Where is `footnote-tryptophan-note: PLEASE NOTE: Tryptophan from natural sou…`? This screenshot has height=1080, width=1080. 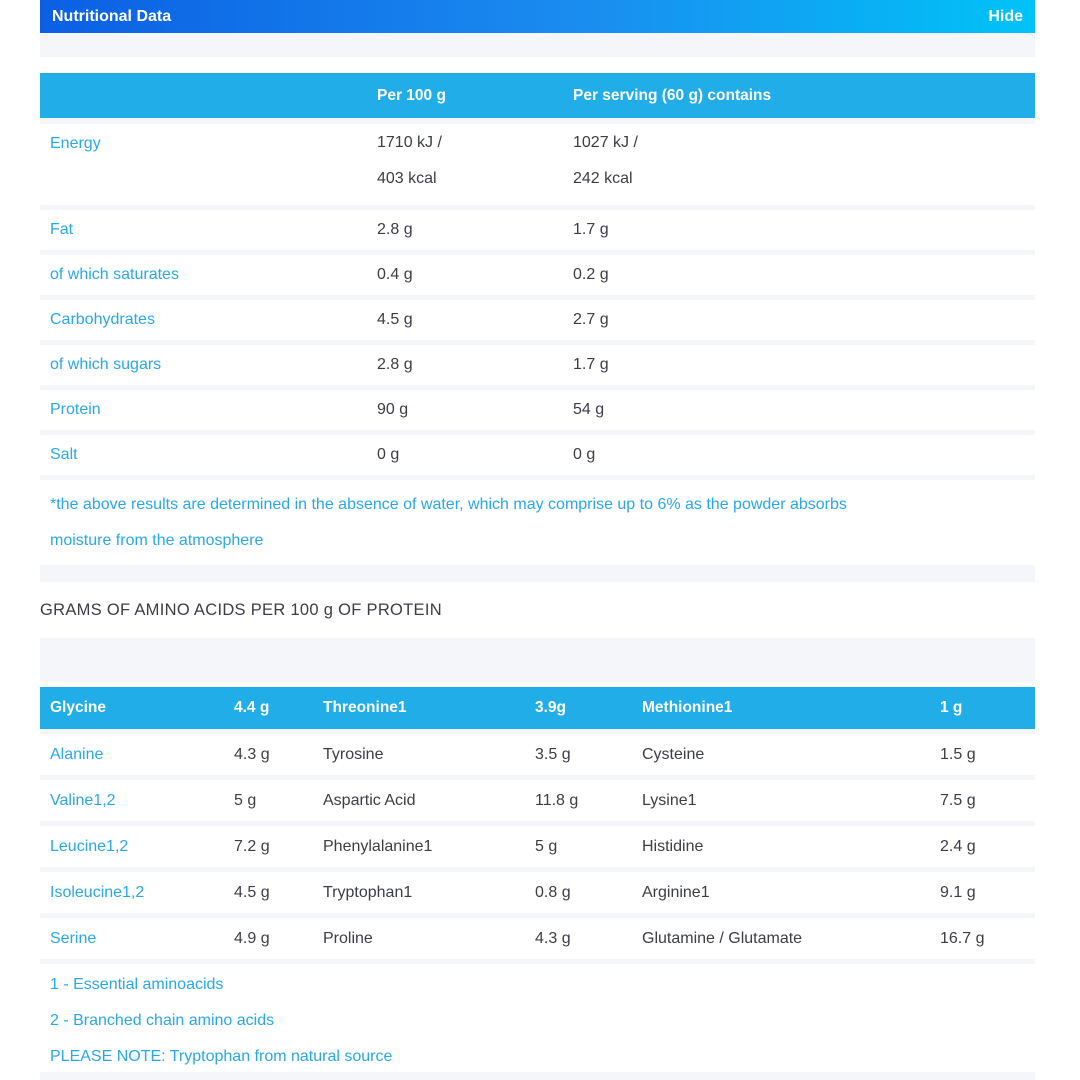
footnote-tryptophan-note: PLEASE NOTE: Tryptophan from natural sou… is located at coordinates (221, 1056).